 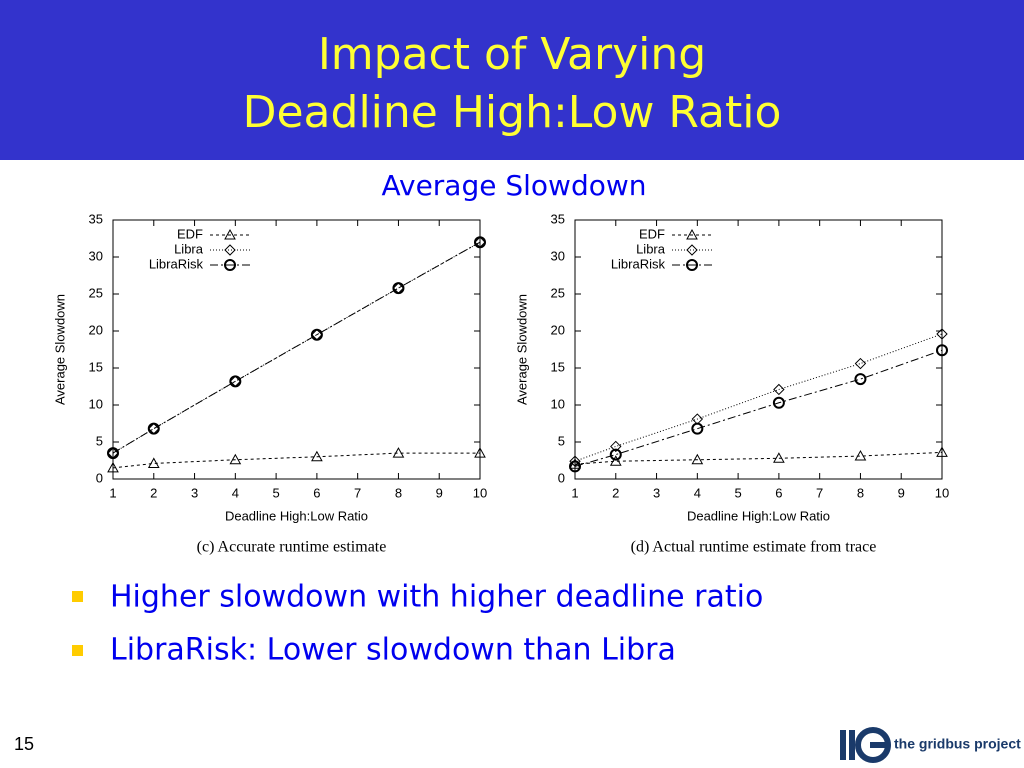 What do you see at coordinates (754, 547) in the screenshot?
I see `caption: (d) Actual runtime estimate from trace` at bounding box center [754, 547].